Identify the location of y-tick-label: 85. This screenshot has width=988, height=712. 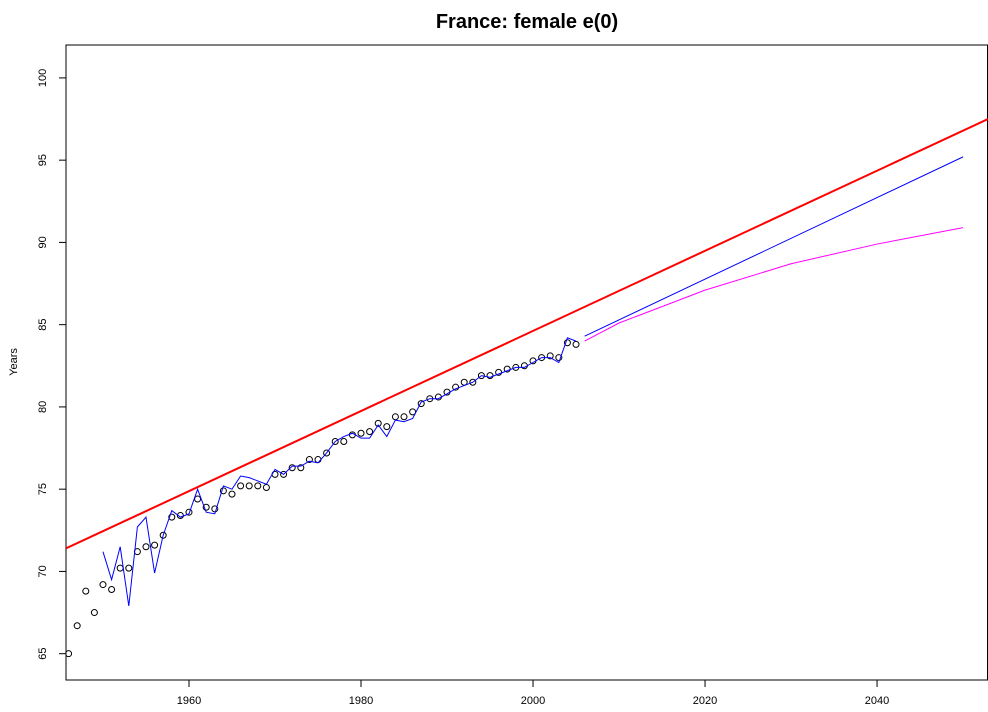
(43, 325).